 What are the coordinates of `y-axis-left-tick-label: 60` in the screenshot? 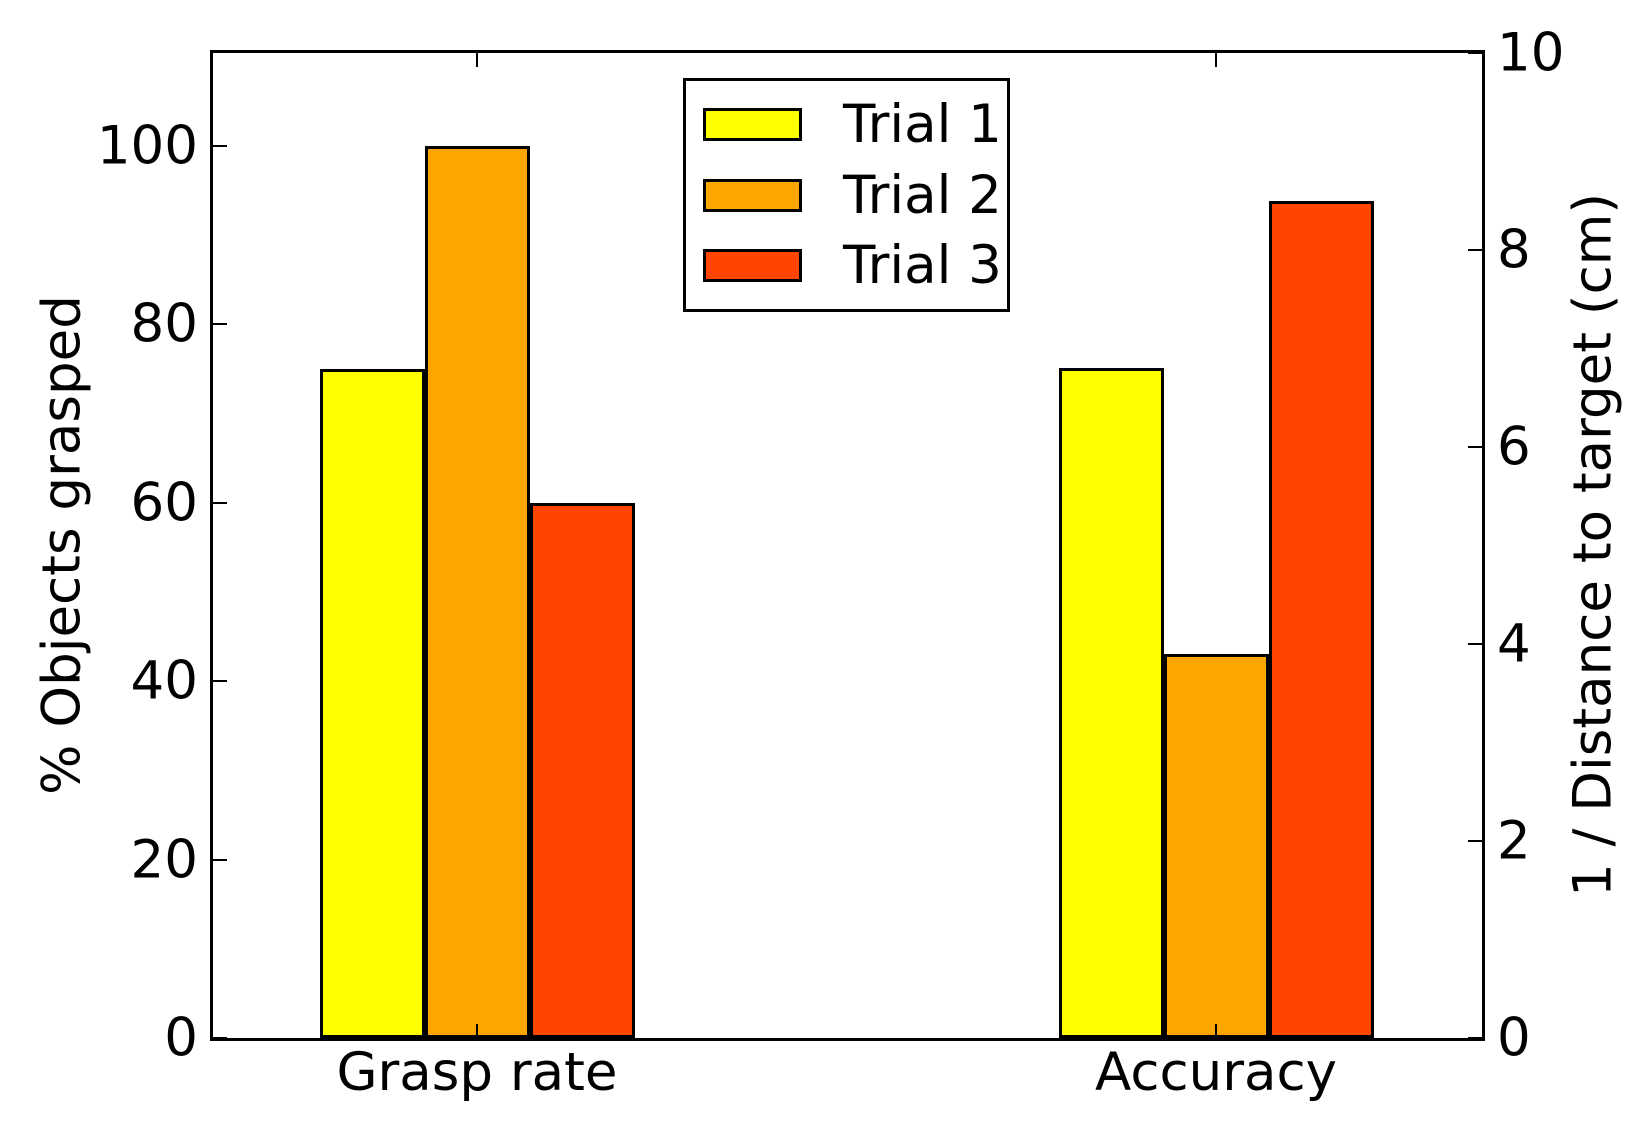 It's located at (164, 503).